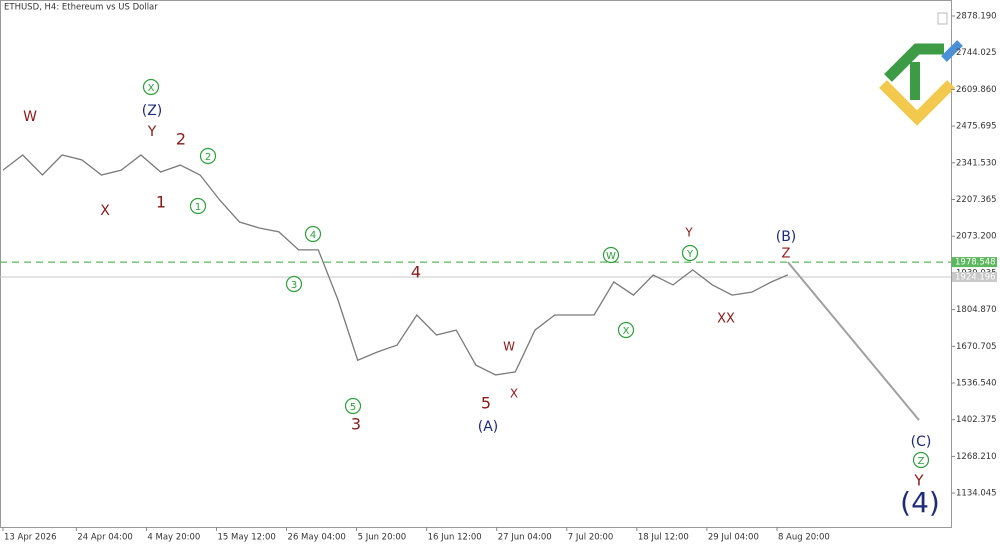 This screenshot has height=545, width=1000. What do you see at coordinates (976, 420) in the screenshot?
I see `y-tick-label: 1402.375` at bounding box center [976, 420].